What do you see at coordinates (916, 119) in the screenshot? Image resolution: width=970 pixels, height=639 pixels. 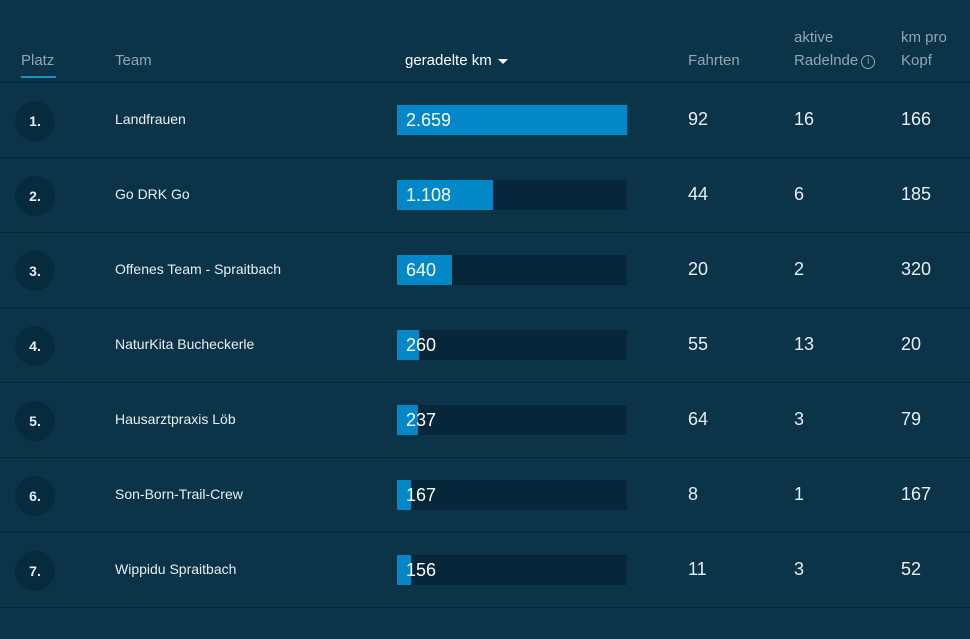 I see `km-pro-kopf-value: 166` at bounding box center [916, 119].